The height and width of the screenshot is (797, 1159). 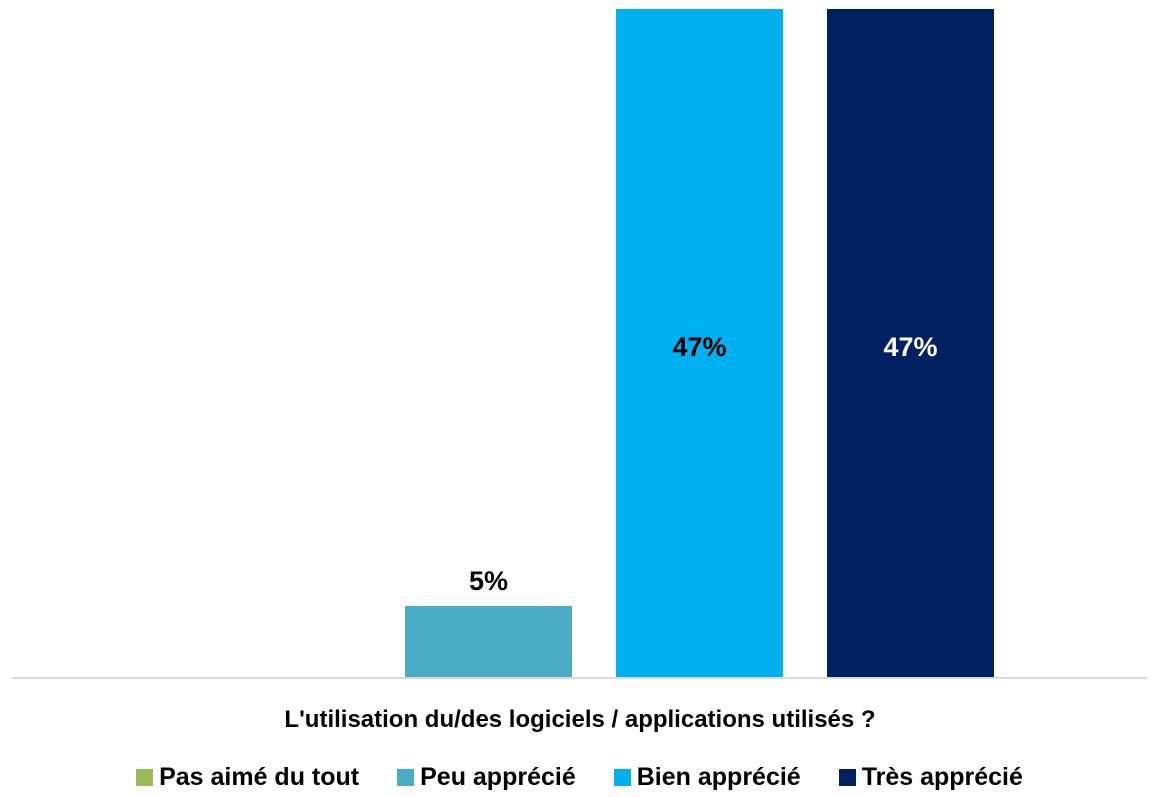 I want to click on bar-peu-appr-ci-, so click(x=488, y=641).